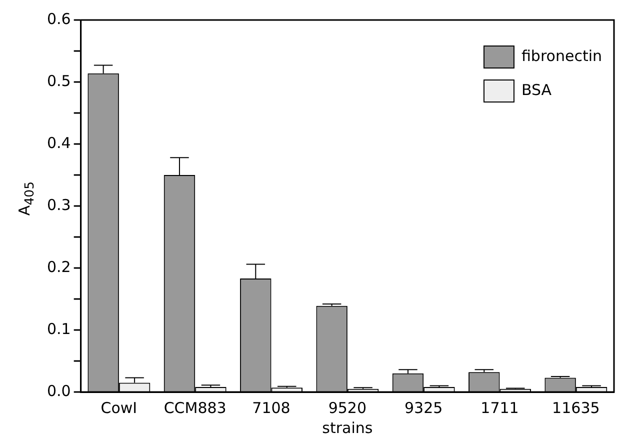 This screenshot has height=446, width=632. Describe the element at coordinates (58, 205) in the screenshot. I see `y-tick-label: 0.3` at that location.